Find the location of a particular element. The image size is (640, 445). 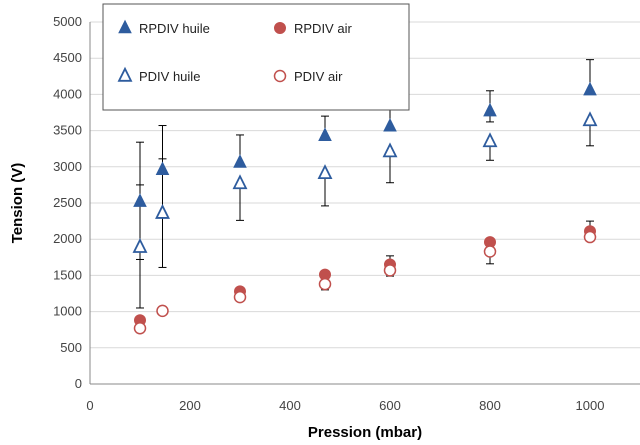

legend-item-pdiv-huile: PDIV huile is located at coordinates (158, 75).